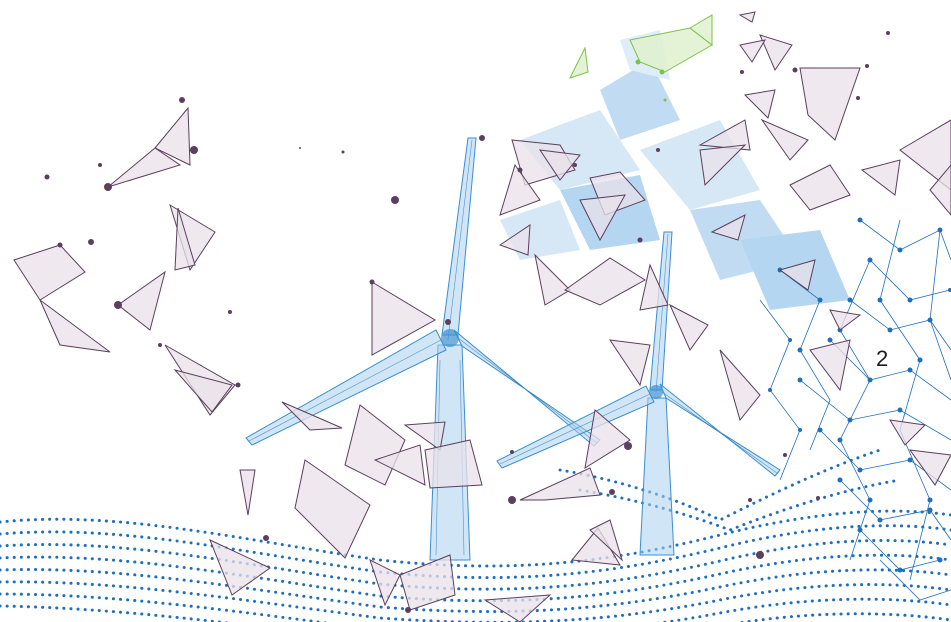  I want to click on blue-network-mesh, so click(855, 410).